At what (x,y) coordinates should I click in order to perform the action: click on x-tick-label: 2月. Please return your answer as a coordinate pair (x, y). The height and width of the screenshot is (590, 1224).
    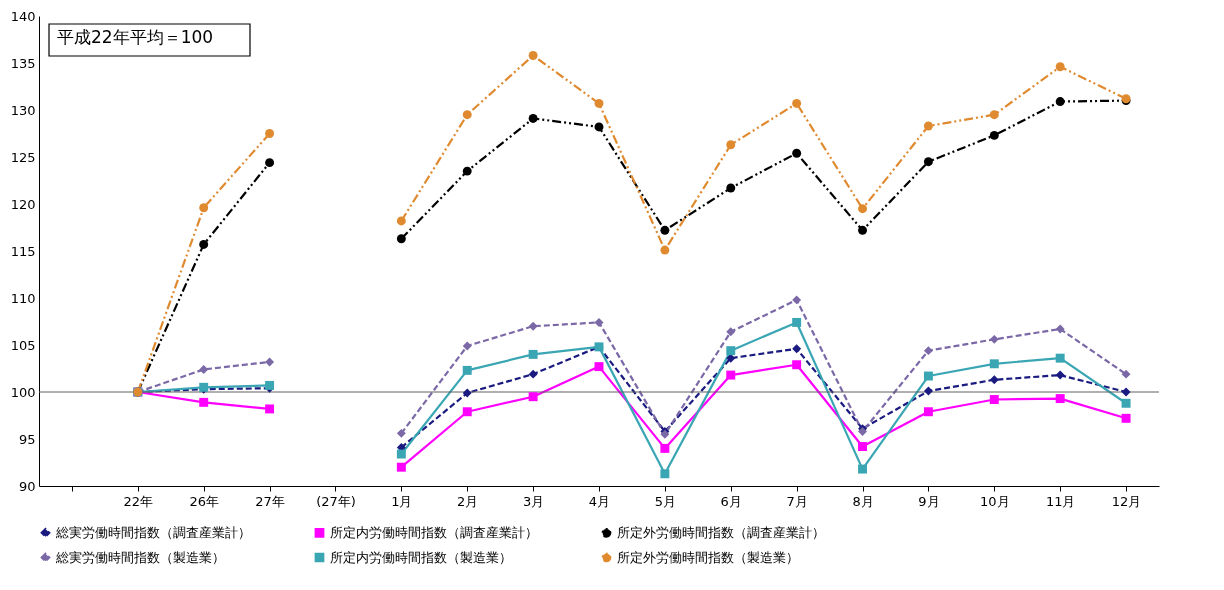
    Looking at the image, I should click on (468, 501).